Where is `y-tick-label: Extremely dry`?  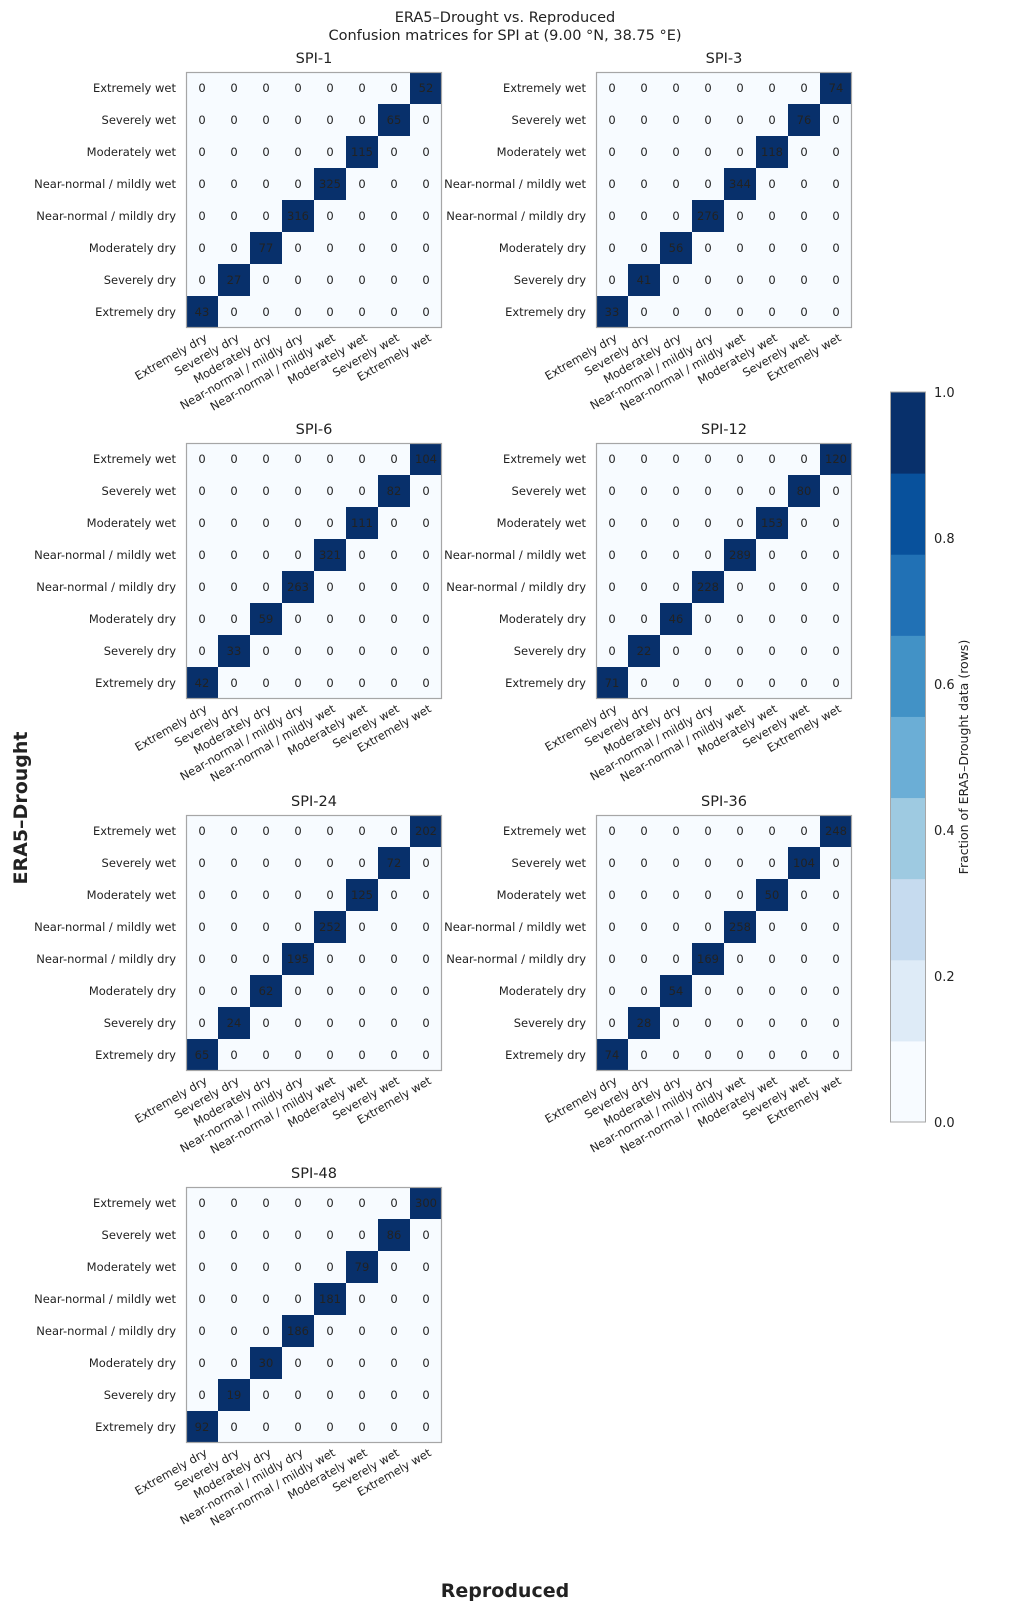
y-tick-label: Extremely dry is located at coordinates (135, 683).